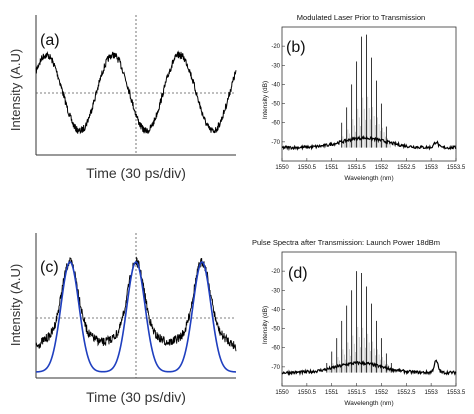  What do you see at coordinates (368, 178) in the screenshot?
I see `panel-b-xlabel: Wavelength (nm)` at bounding box center [368, 178].